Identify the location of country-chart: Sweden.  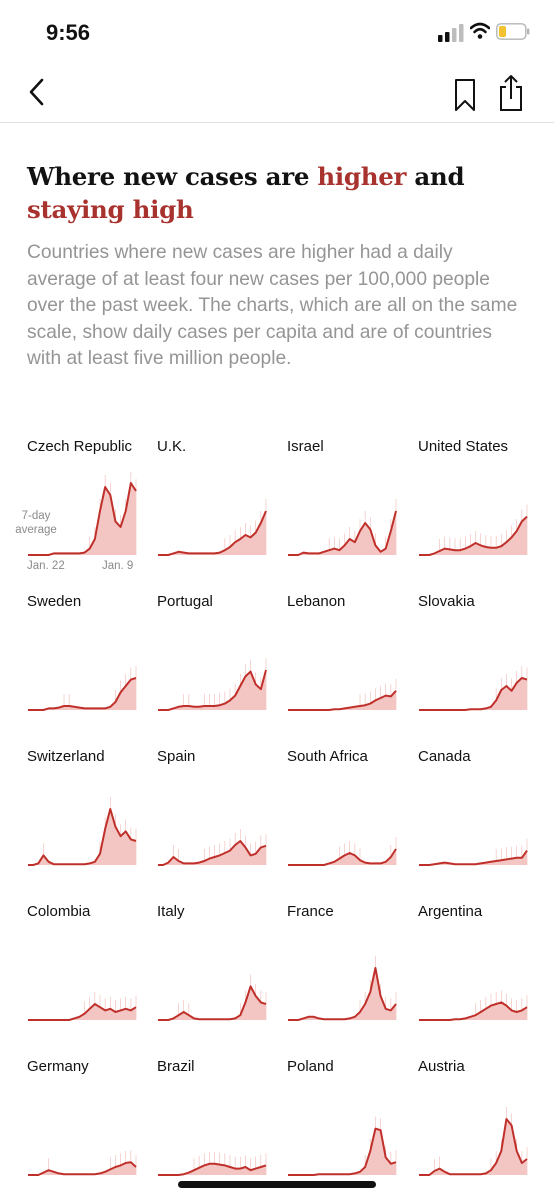
(87, 655).